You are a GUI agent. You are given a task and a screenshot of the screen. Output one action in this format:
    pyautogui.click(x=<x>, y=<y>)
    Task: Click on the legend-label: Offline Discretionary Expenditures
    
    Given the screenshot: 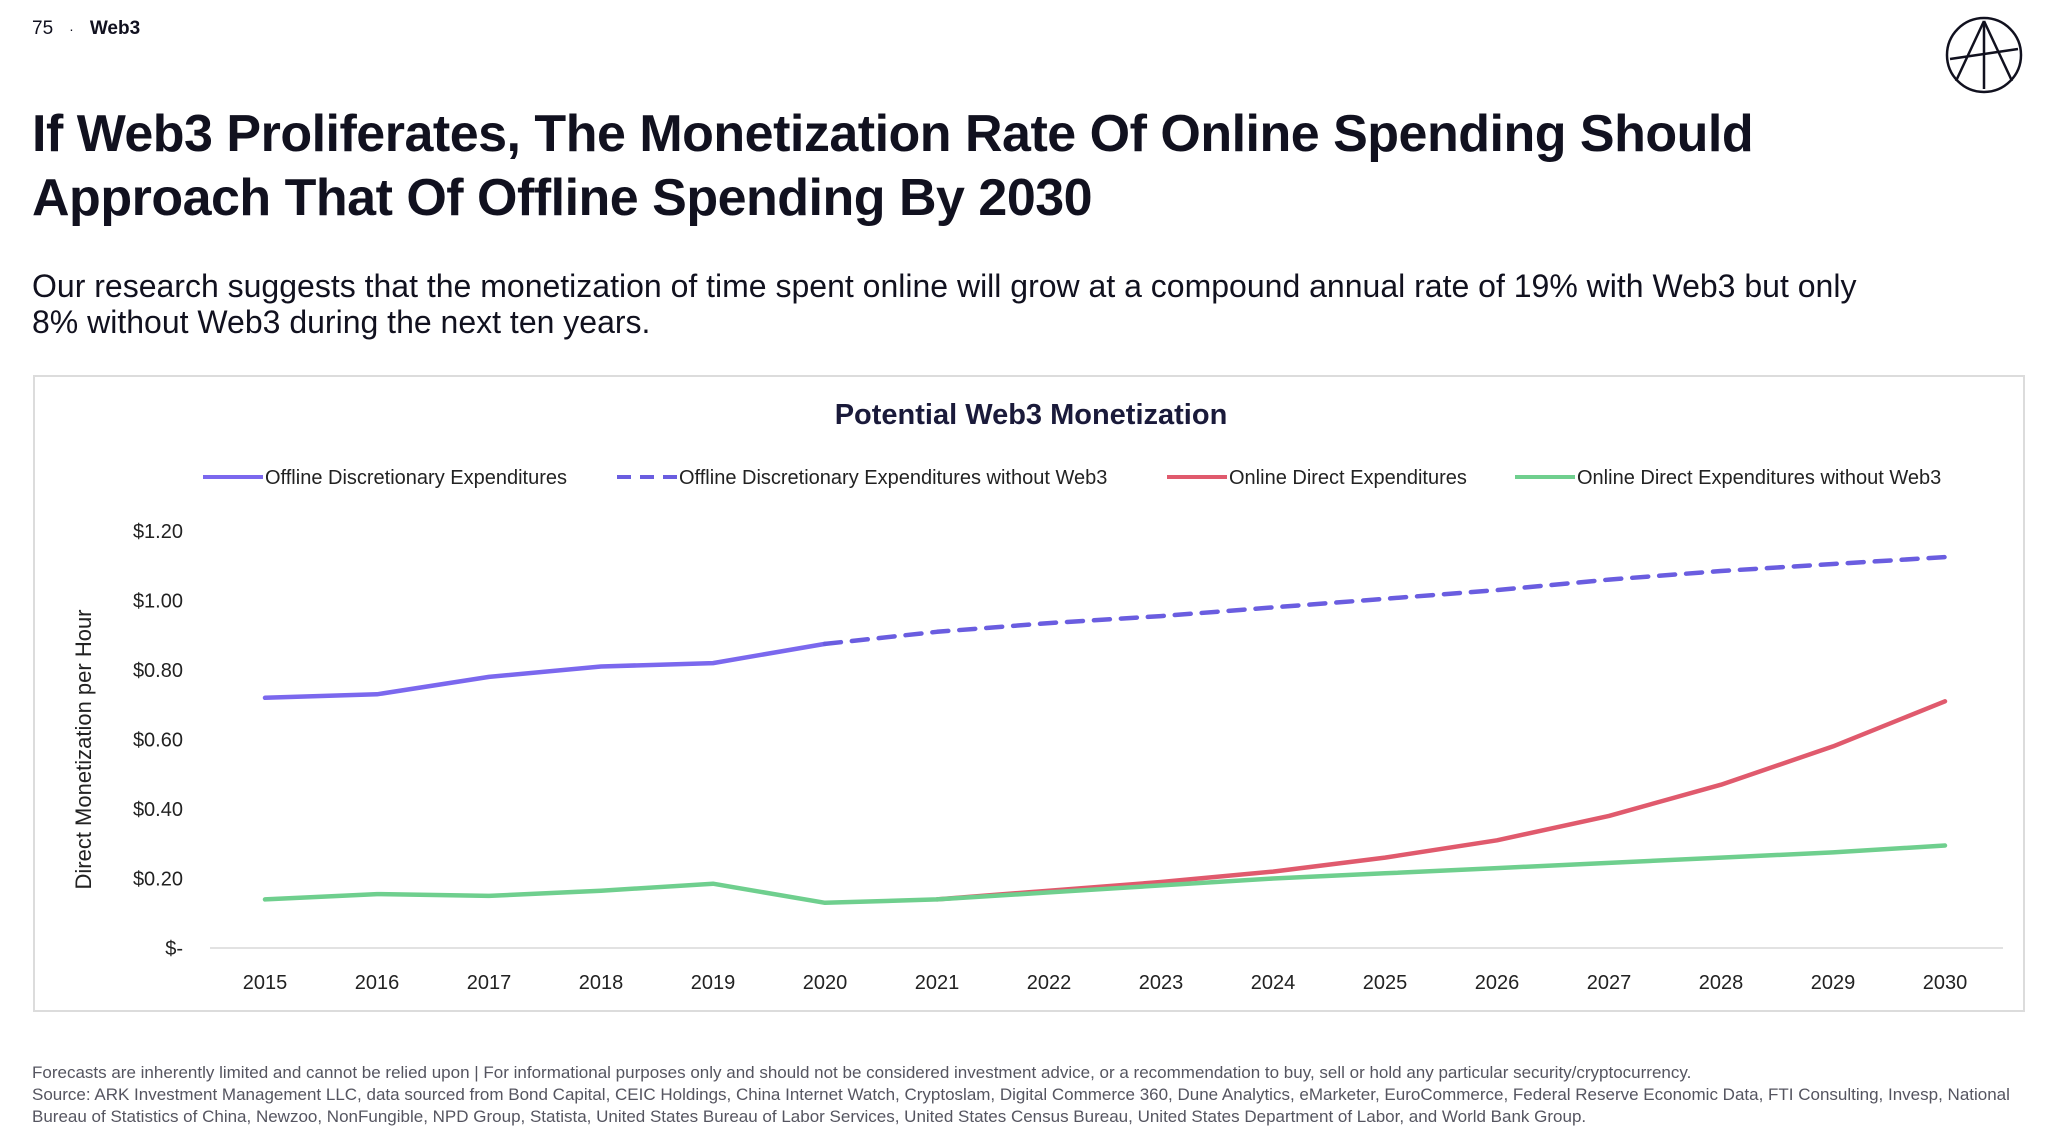 What is the action you would take?
    pyautogui.click(x=416, y=478)
    